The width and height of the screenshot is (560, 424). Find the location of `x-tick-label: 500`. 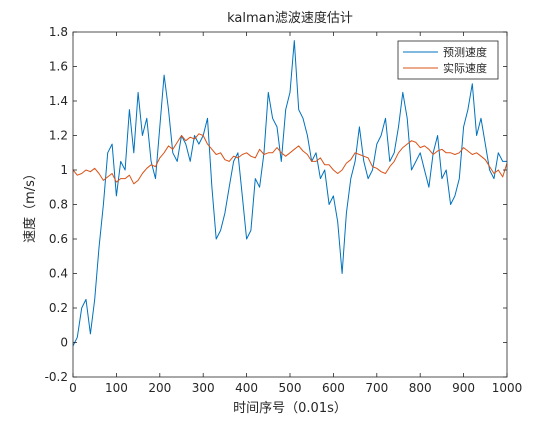

x-tick-label: 500 is located at coordinates (290, 388).